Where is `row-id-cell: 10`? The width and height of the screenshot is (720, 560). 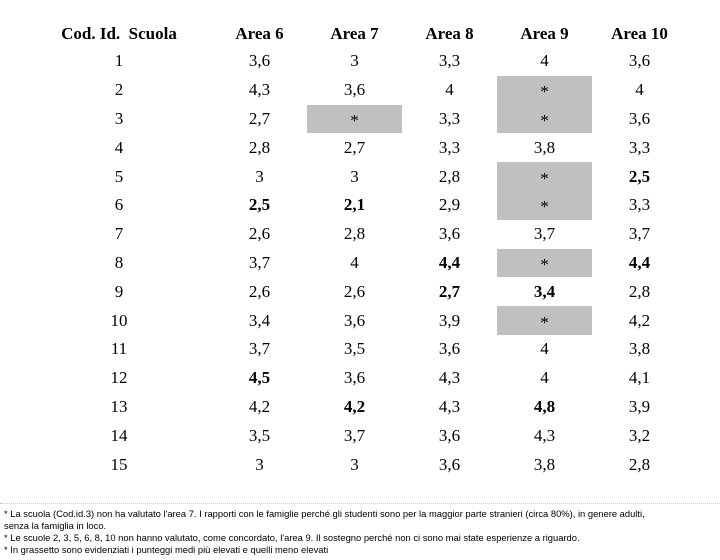
row-id-cell: 10 is located at coordinates (119, 320).